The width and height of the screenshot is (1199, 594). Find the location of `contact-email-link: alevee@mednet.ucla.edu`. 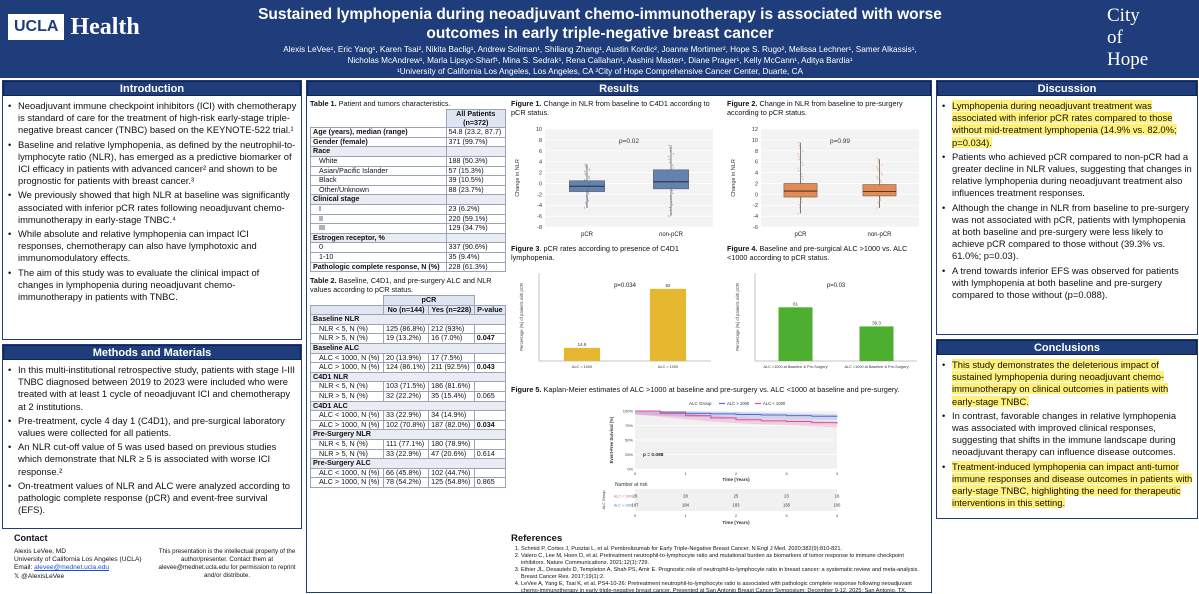

contact-email-link: alevee@mednet.ucla.edu is located at coordinates (72, 568).